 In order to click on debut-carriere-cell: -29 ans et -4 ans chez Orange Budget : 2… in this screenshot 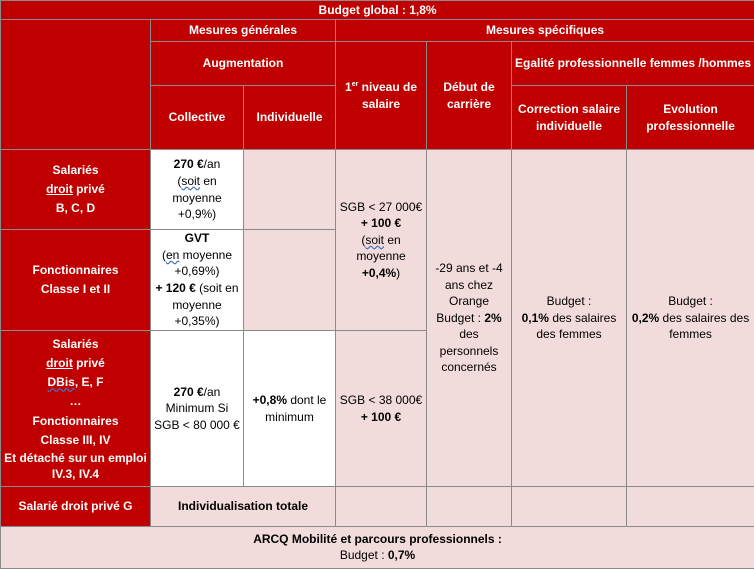, I will do `click(469, 318)`.